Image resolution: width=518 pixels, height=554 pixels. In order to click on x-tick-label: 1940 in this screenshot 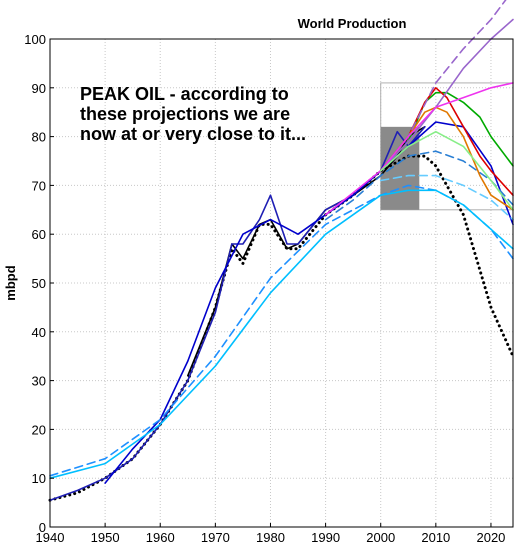, I will do `click(50, 537)`.